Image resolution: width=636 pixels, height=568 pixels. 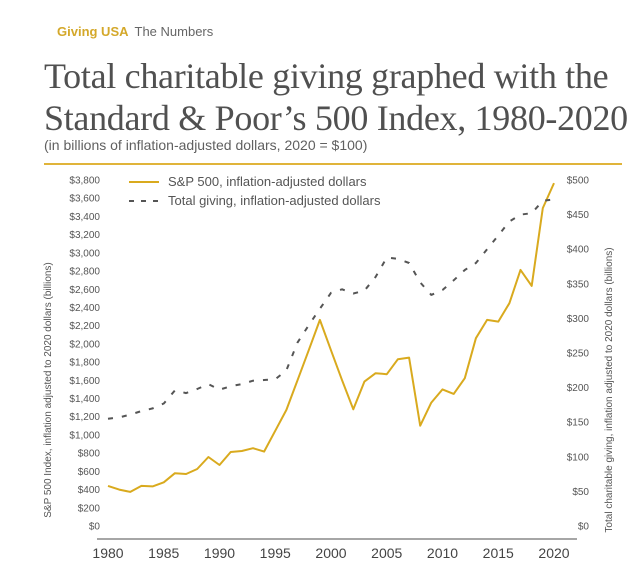 What do you see at coordinates (89, 490) in the screenshot?
I see `left-tick-label: $400` at bounding box center [89, 490].